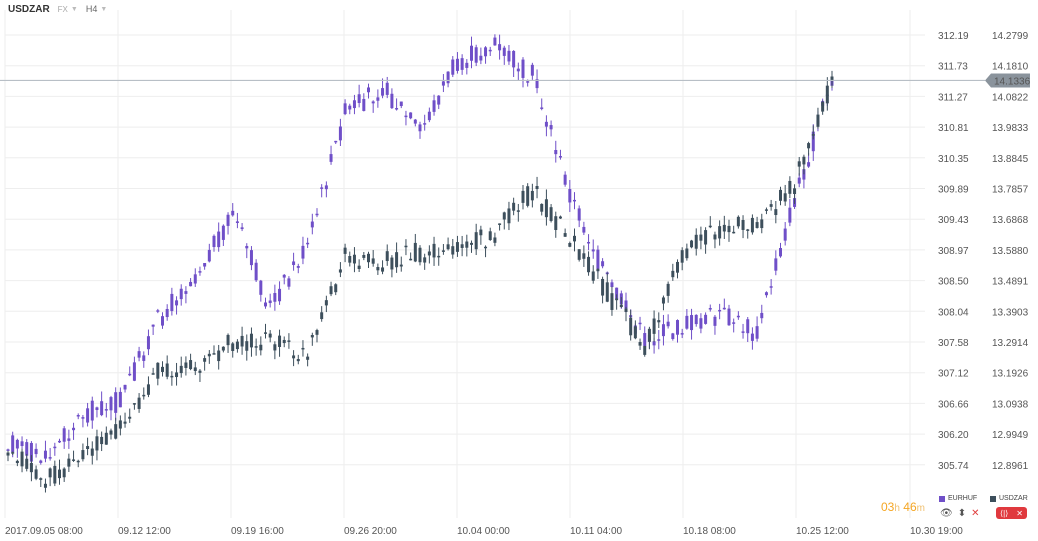  What do you see at coordinates (1009, 498) in the screenshot?
I see `legend-usdzar: USDZAR` at bounding box center [1009, 498].